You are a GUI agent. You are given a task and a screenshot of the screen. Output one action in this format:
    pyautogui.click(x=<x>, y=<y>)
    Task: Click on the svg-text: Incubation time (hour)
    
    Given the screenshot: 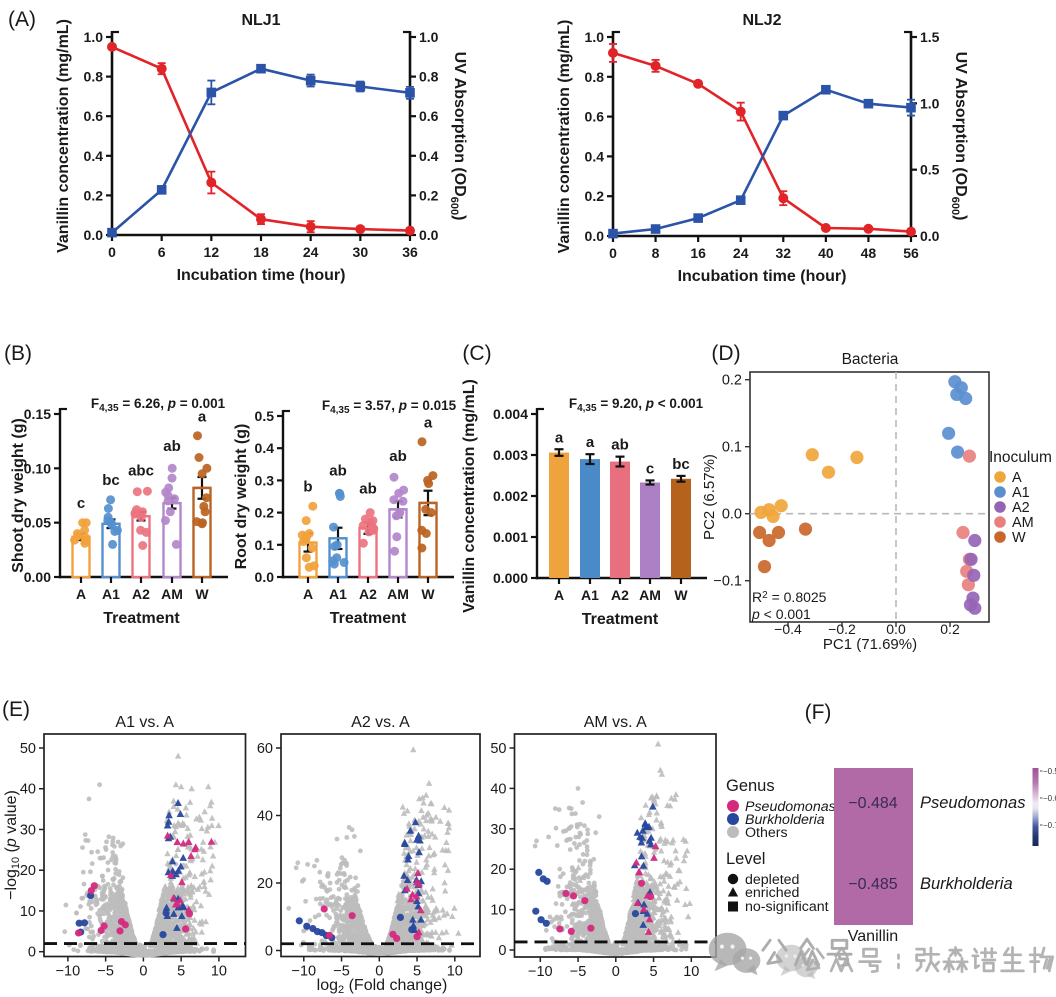 What is the action you would take?
    pyautogui.click(x=762, y=276)
    